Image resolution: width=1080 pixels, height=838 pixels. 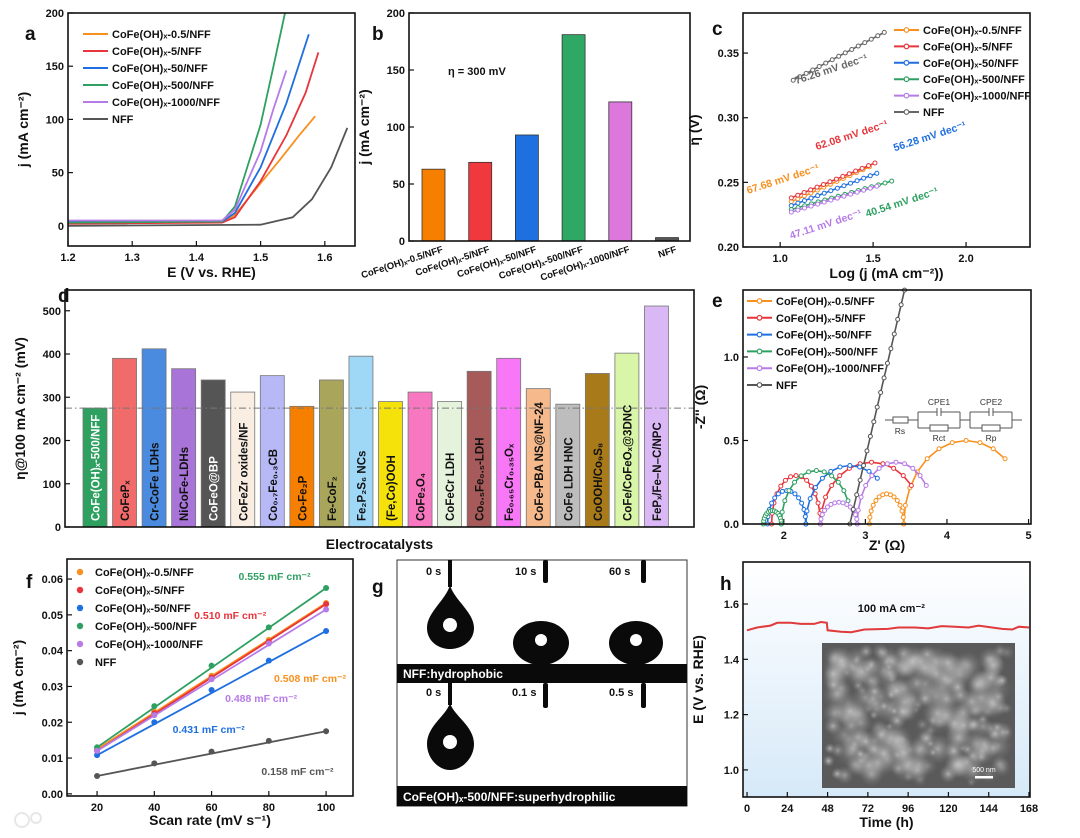 What do you see at coordinates (392, 488) in the screenshot?
I see `bar-category-label: (Fe,Co)OOH` at bounding box center [392, 488].